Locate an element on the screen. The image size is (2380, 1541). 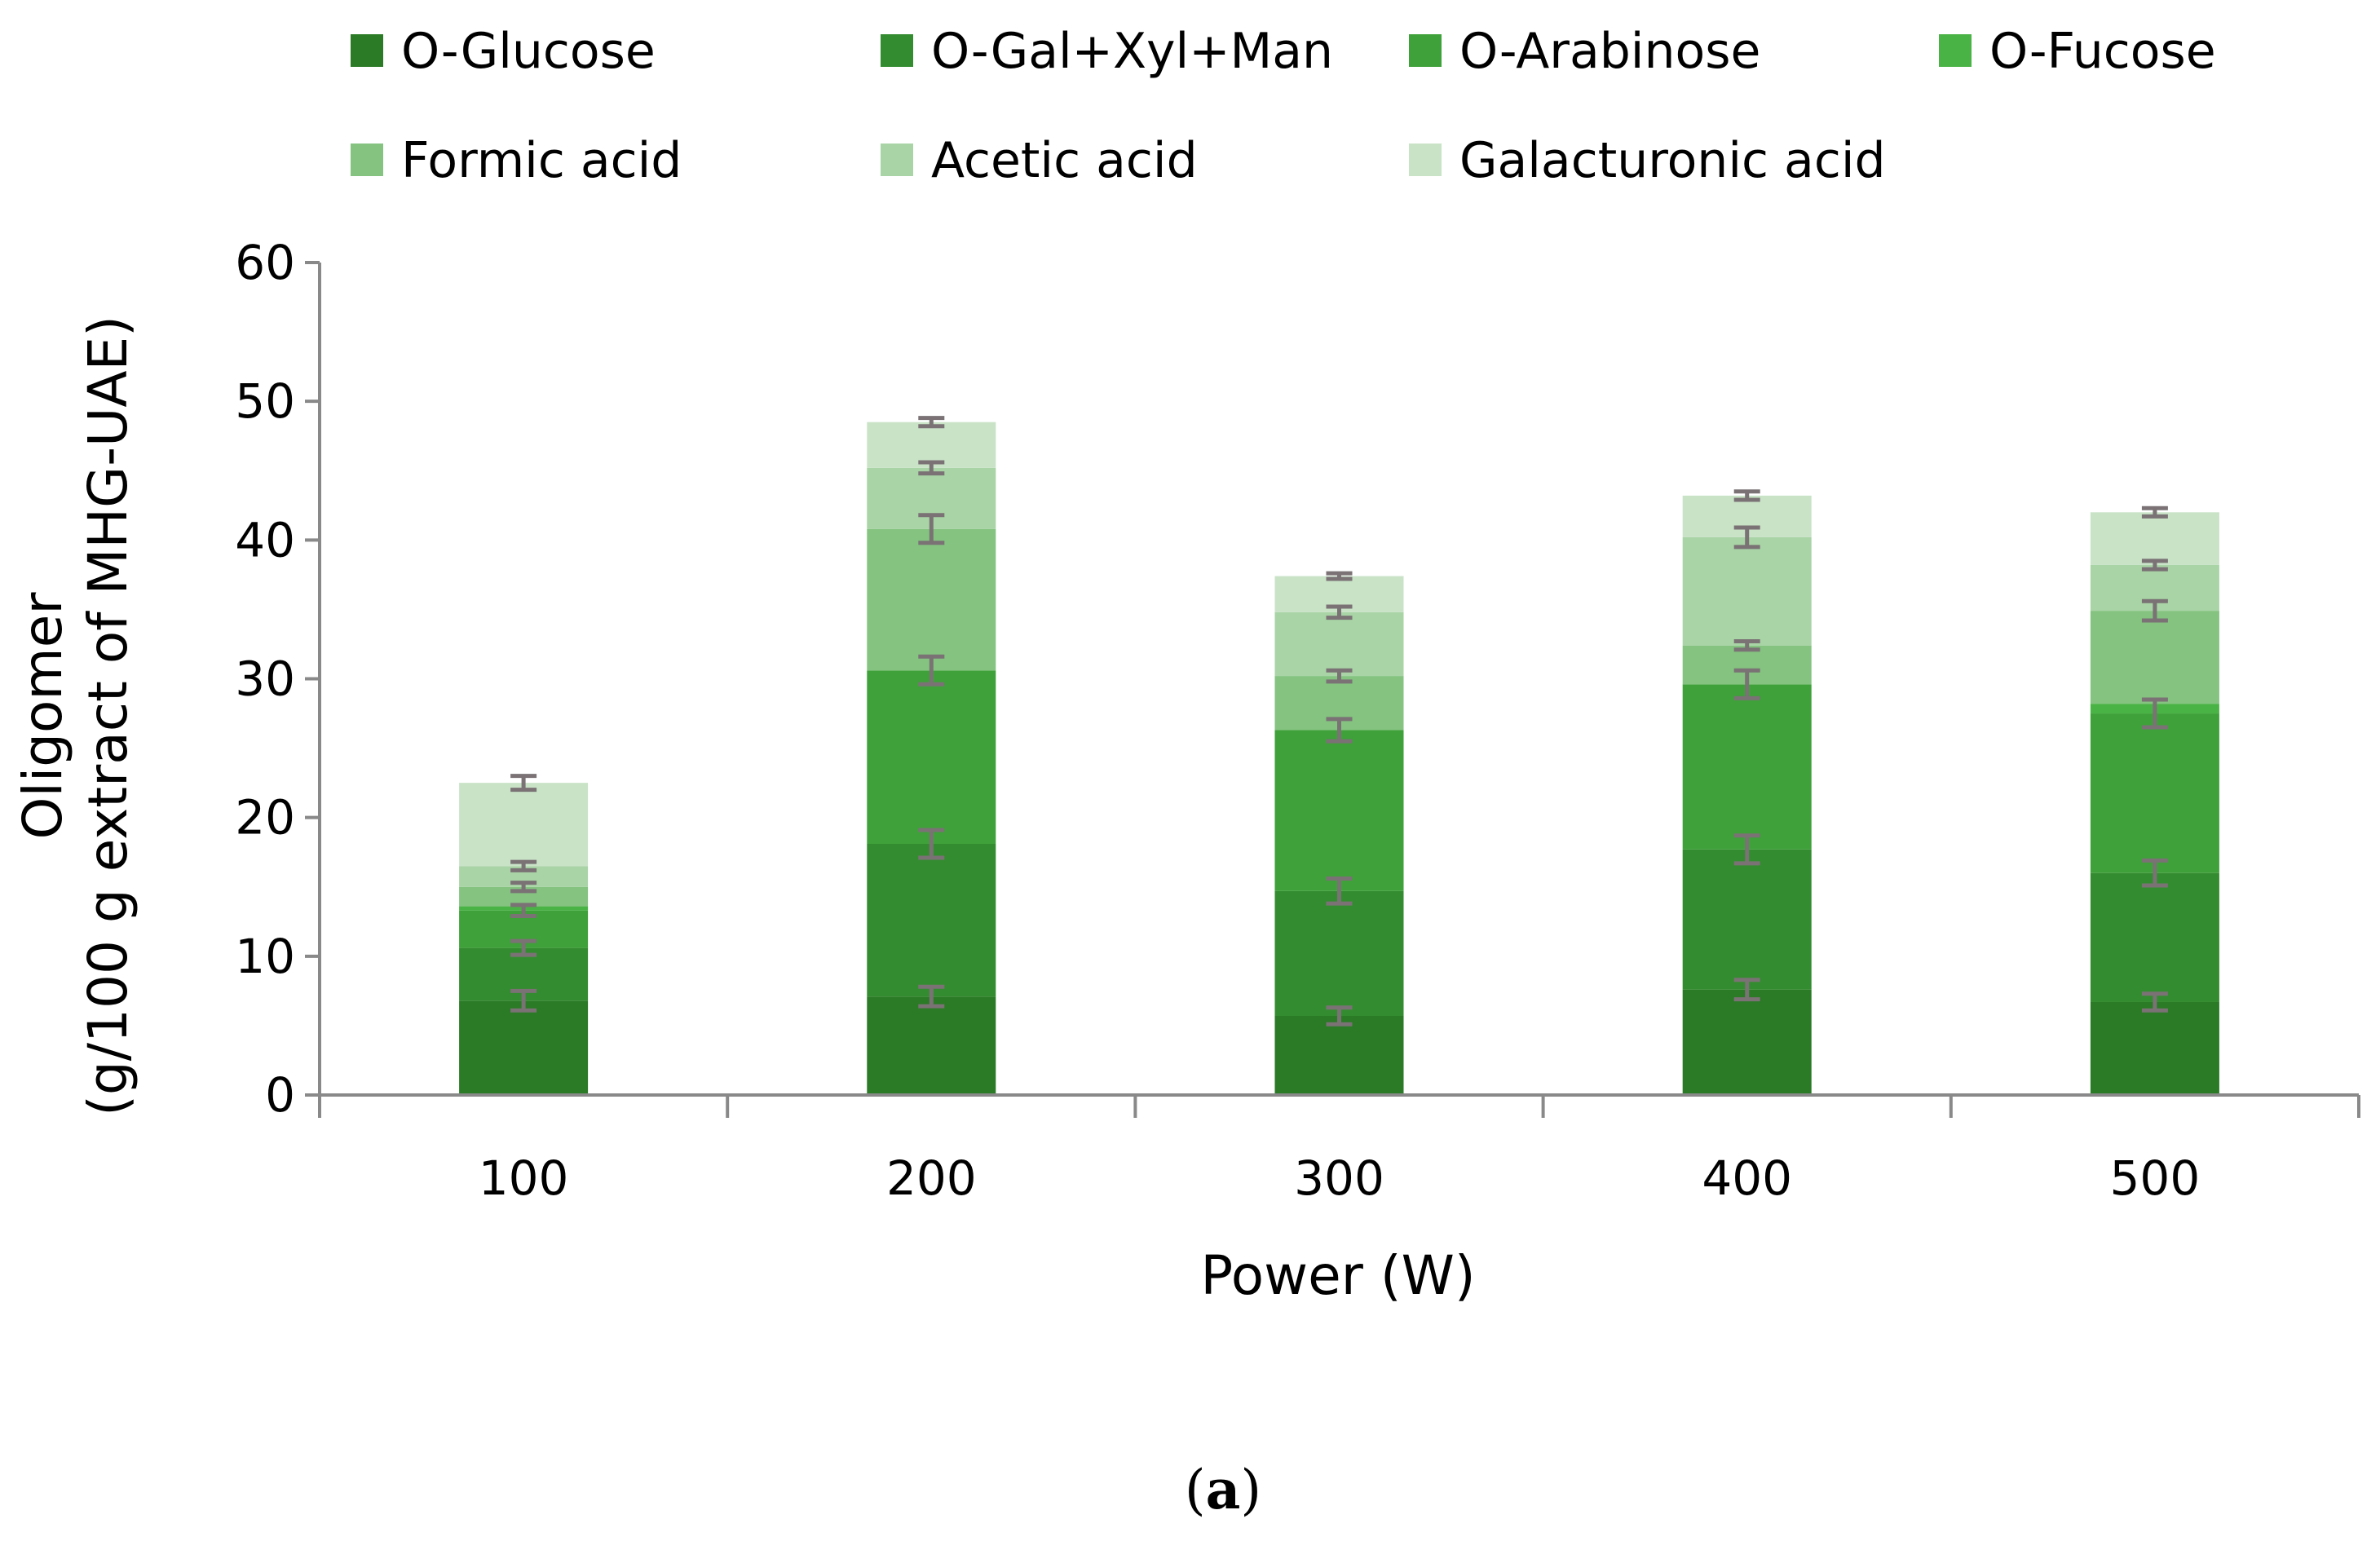
x-axis-title: Power (W) is located at coordinates (1338, 1276).